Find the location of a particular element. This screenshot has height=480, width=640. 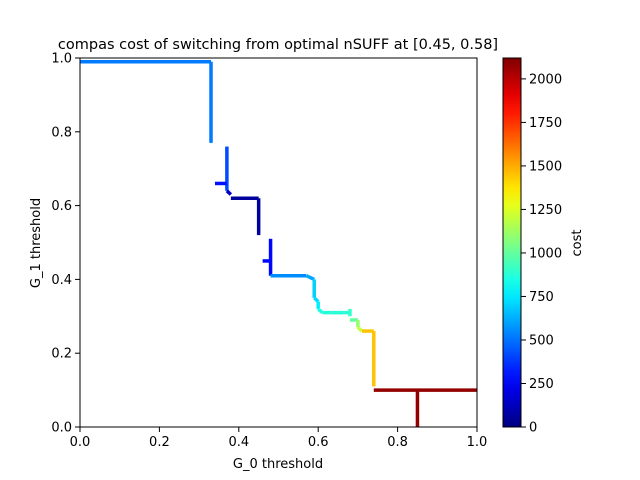

colorbar-tick-label: 1500 is located at coordinates (545, 166).